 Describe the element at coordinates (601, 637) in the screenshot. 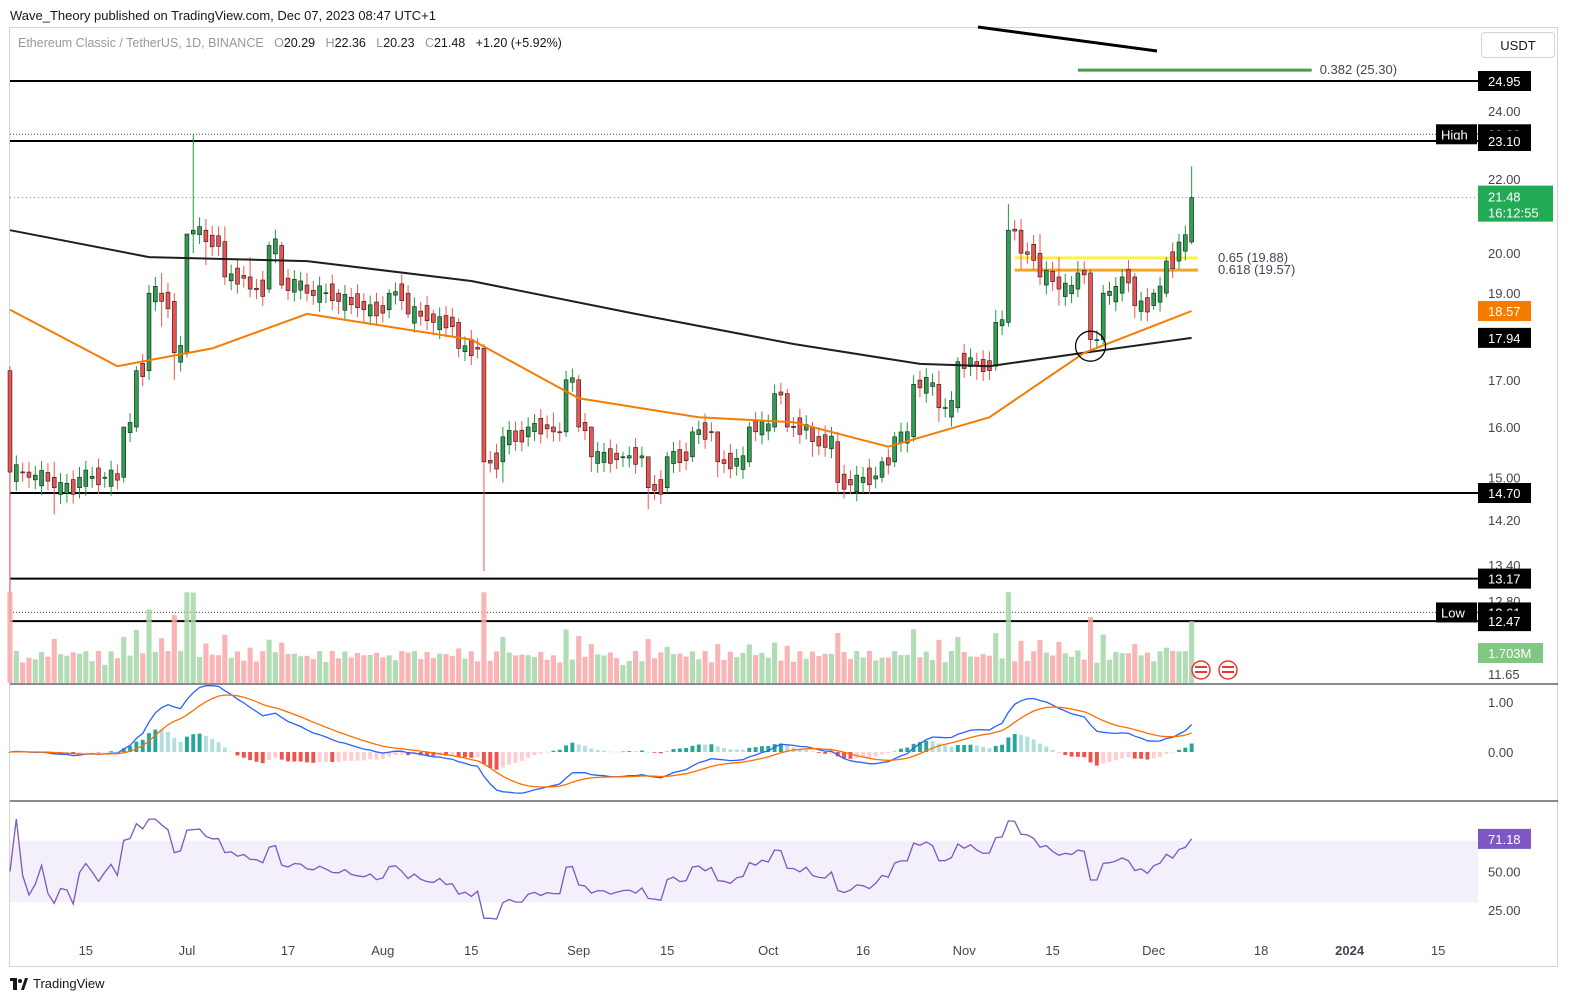

I see `volume-series` at that location.